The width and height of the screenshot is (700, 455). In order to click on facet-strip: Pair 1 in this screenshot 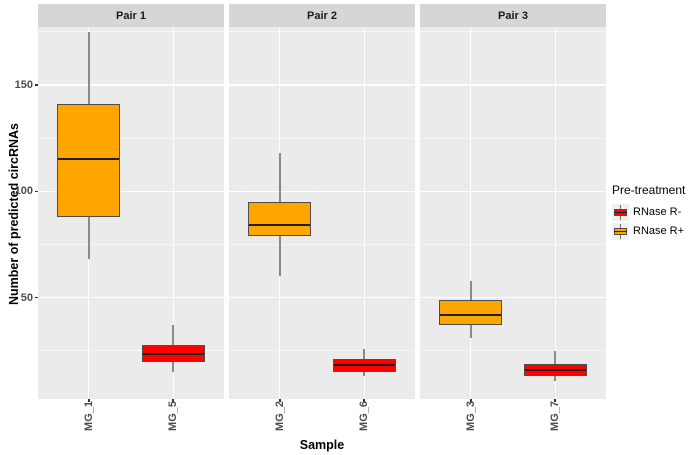, I will do `click(131, 15)`.